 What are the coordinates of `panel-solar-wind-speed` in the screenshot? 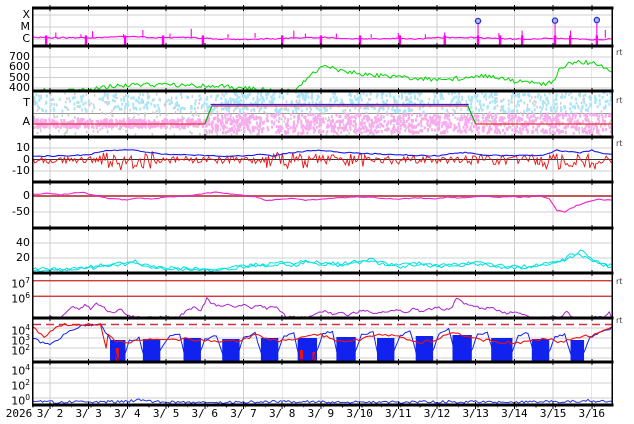 It's located at (322, 68).